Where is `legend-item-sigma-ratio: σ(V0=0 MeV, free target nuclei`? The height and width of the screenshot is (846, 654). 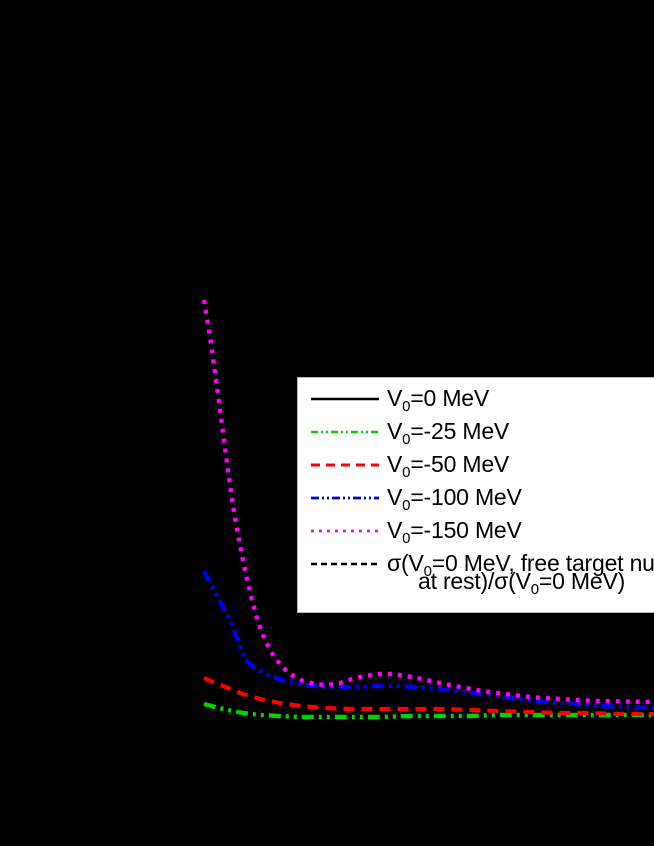
legend-item-sigma-ratio: σ(V0=0 MeV, free target nuclei is located at coordinates (476, 563).